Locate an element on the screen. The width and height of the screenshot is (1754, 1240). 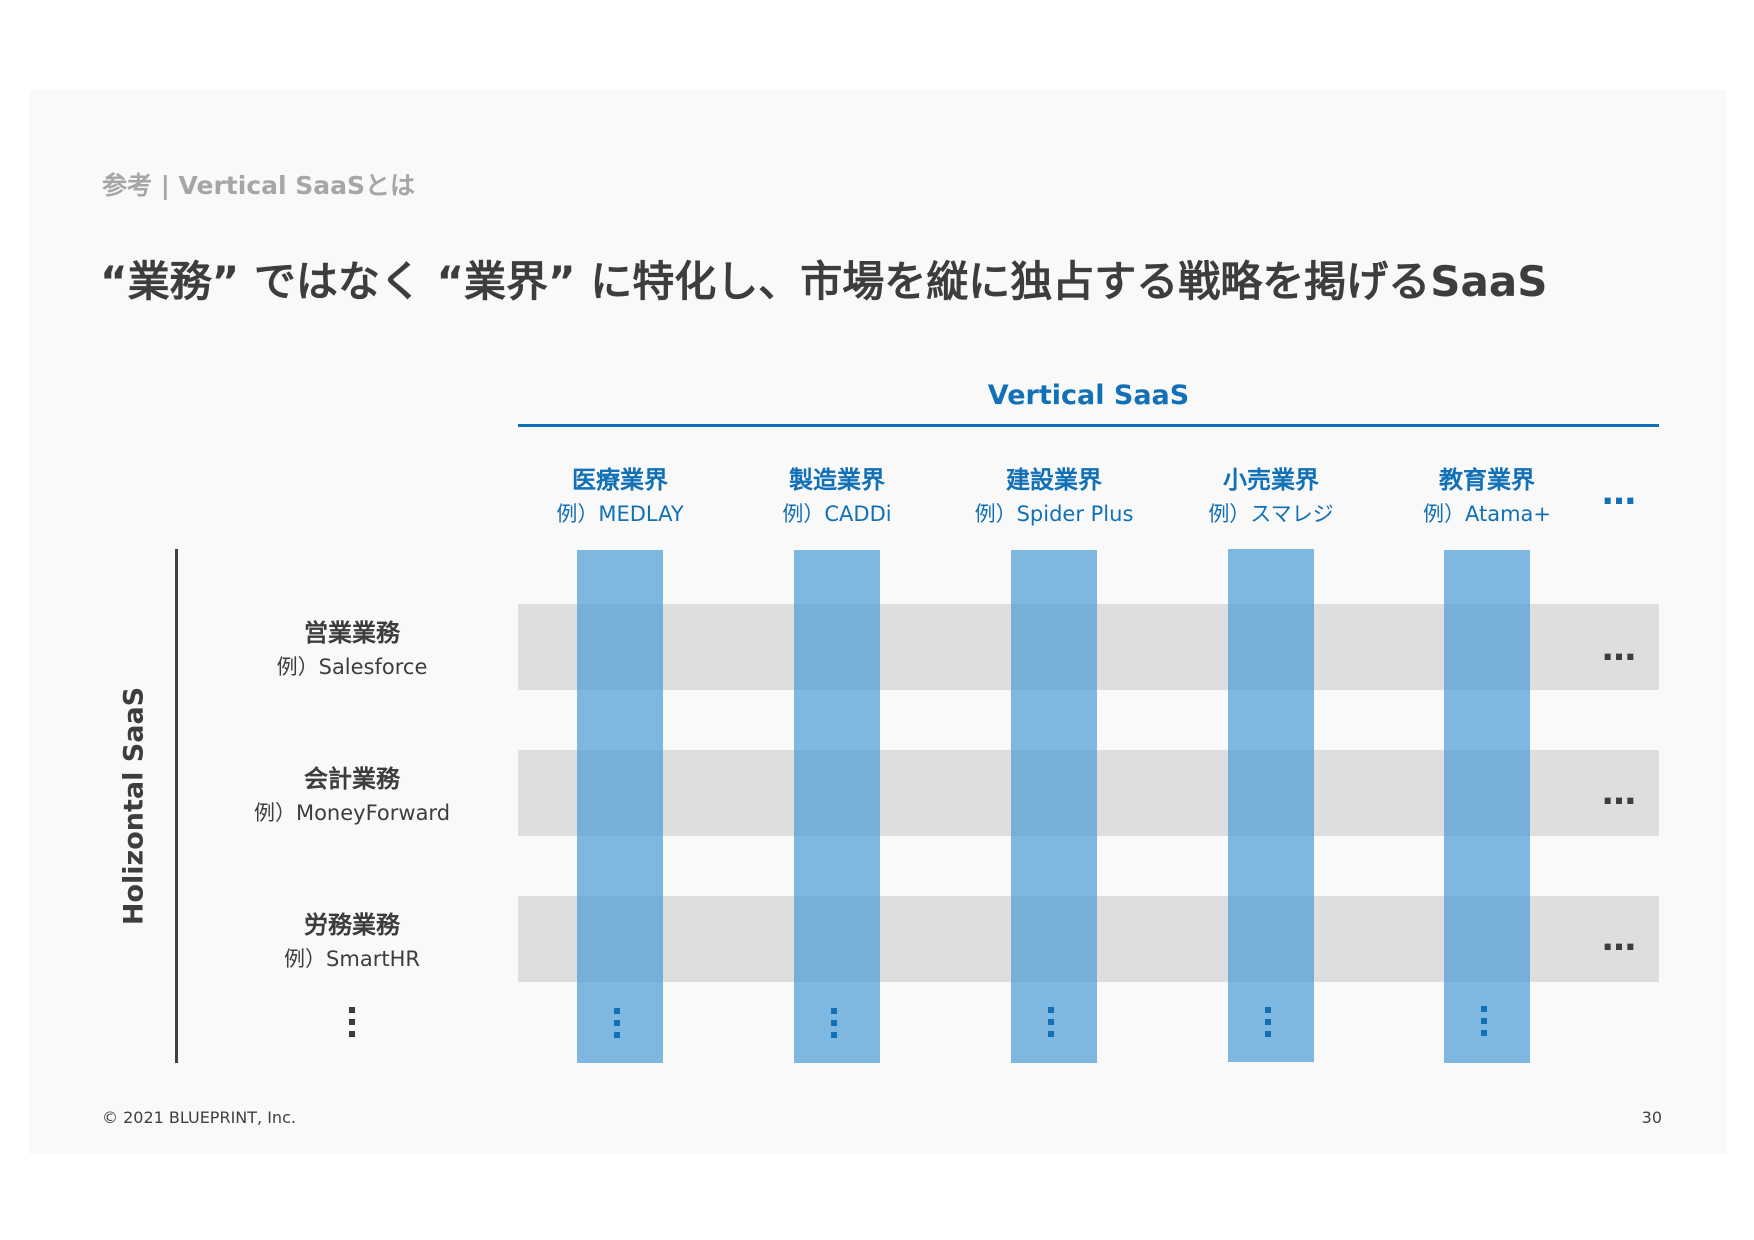
column-bar-construction is located at coordinates (1054, 806).